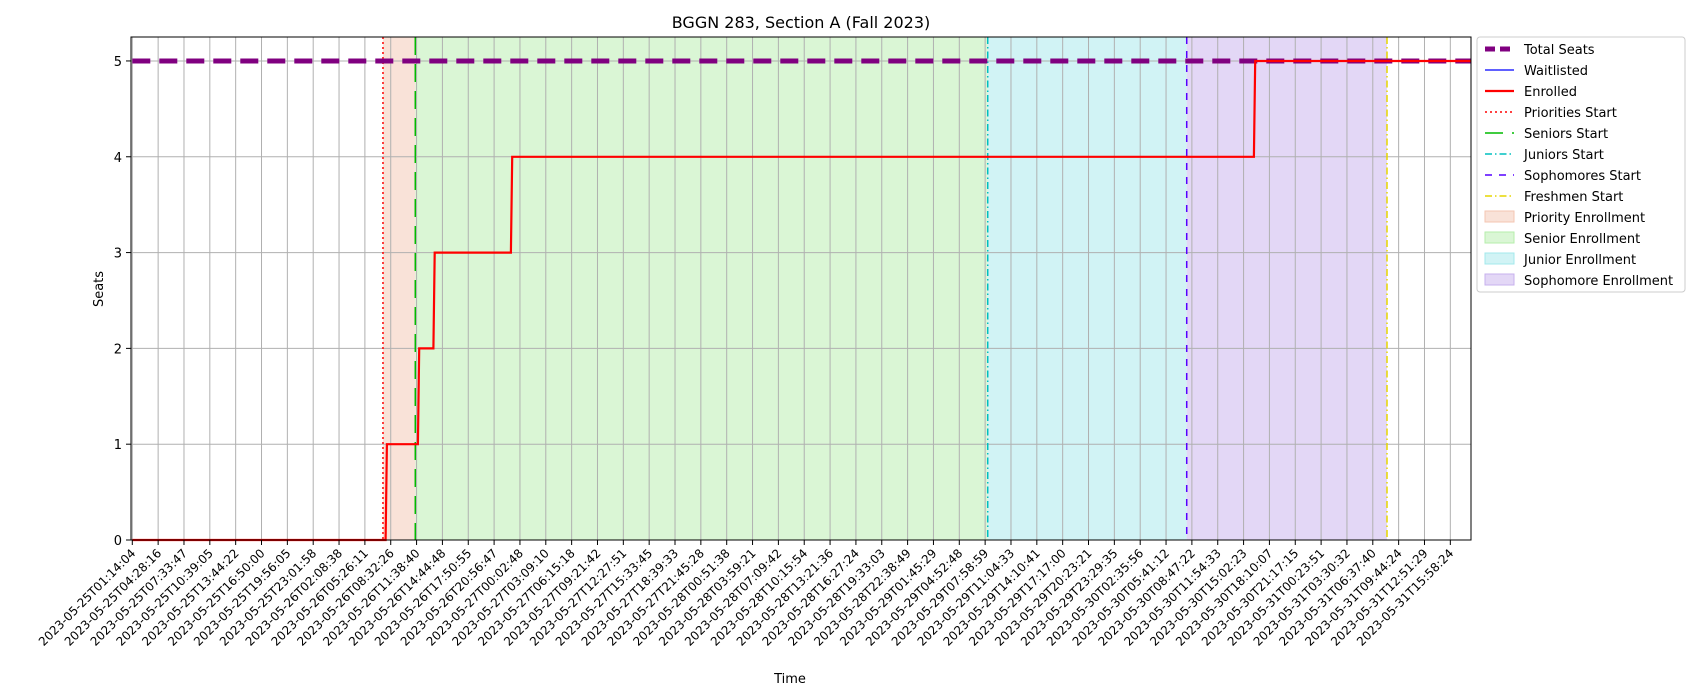  What do you see at coordinates (1573, 197) in the screenshot?
I see `legend-label-freshmen-start: Freshmen Start` at bounding box center [1573, 197].